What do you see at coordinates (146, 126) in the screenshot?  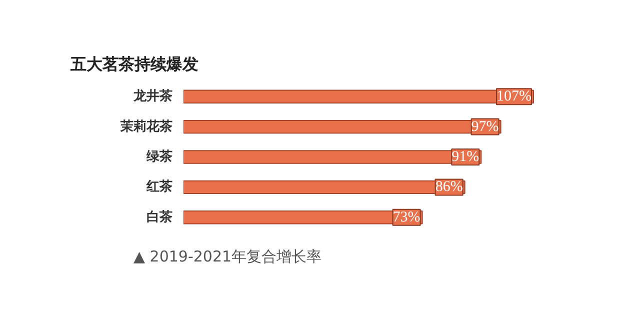 I see `y-tick-label: 茉莉花茶` at bounding box center [146, 126].